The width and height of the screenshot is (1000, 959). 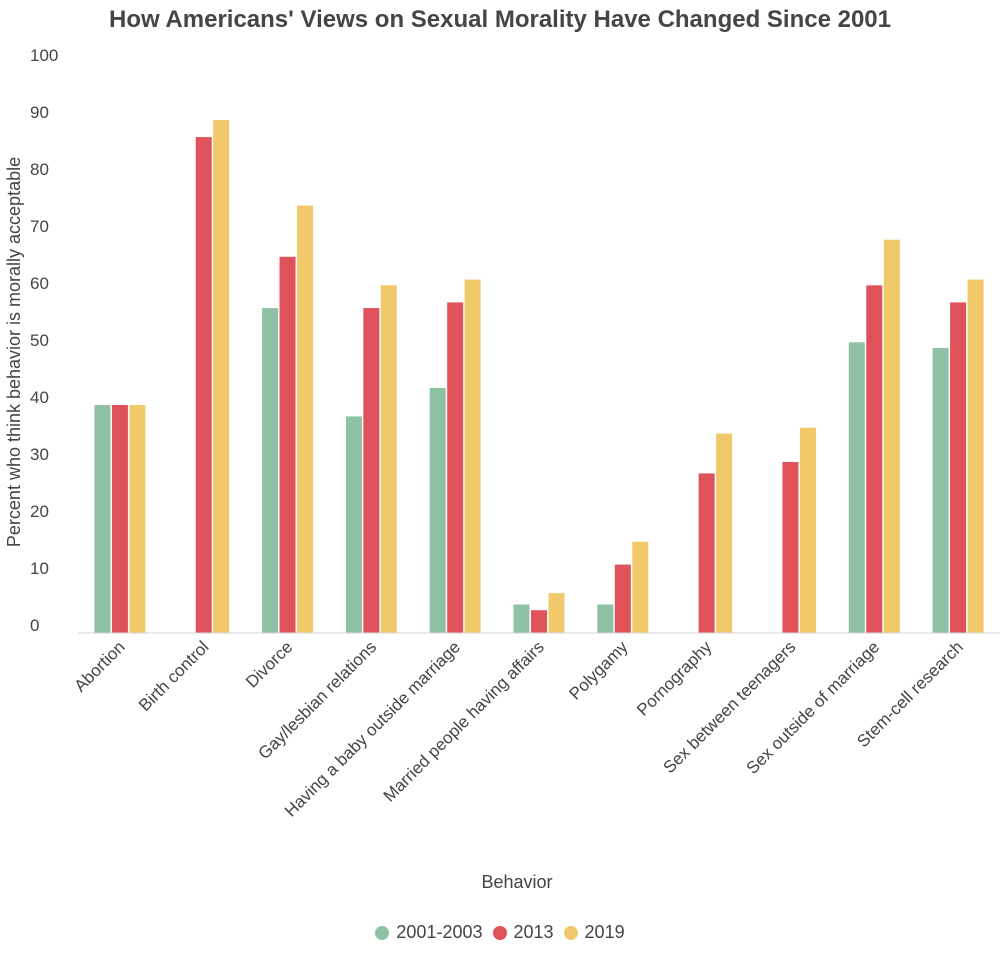 What do you see at coordinates (372, 728) in the screenshot?
I see `x-category-label: Having a baby outside marriage` at bounding box center [372, 728].